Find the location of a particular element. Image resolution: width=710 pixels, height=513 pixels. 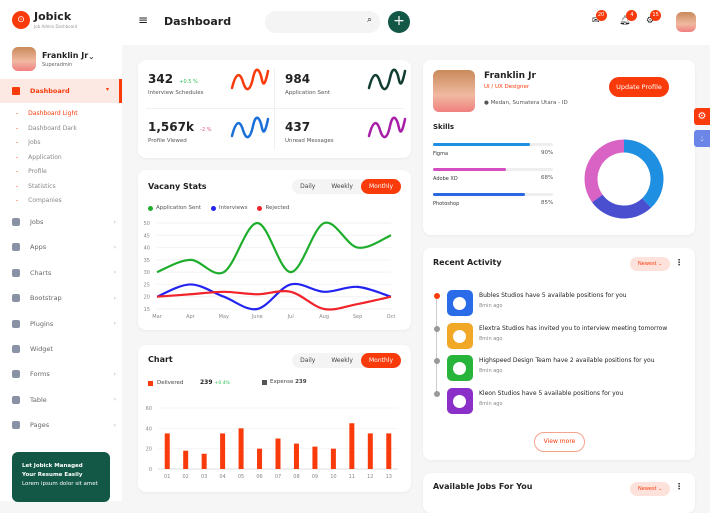

sidebar-item-pages: Pages › is located at coordinates (64, 425).